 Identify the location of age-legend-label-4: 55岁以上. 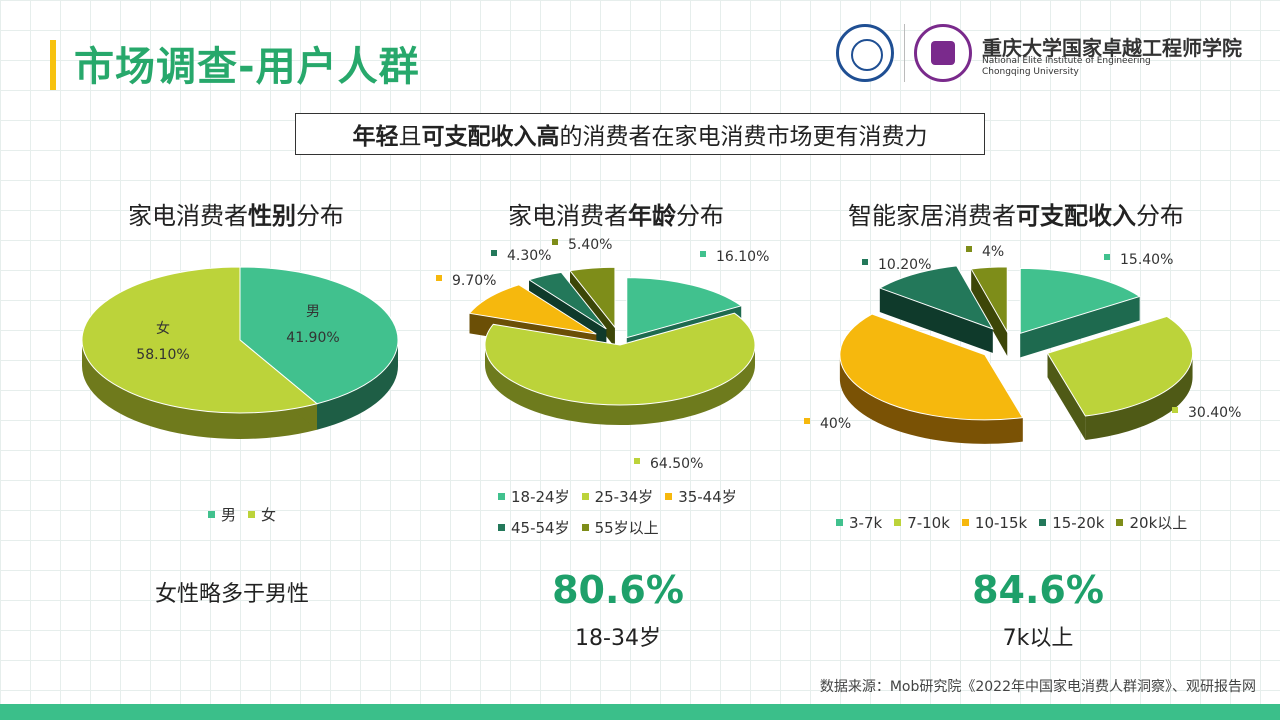
(626, 528).